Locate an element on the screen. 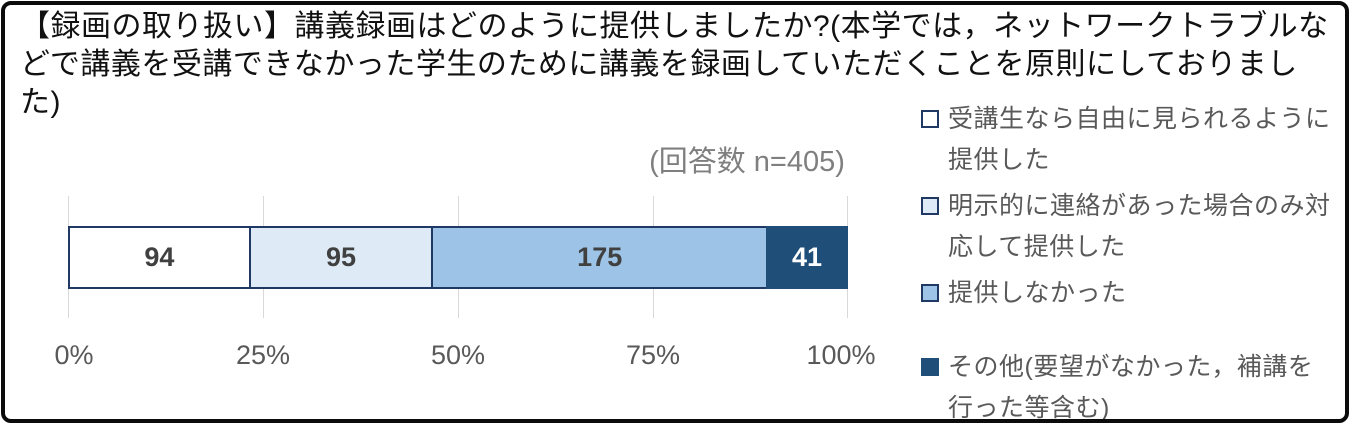 This screenshot has height=424, width=1350. bar-segment-value: 41 is located at coordinates (807, 257).